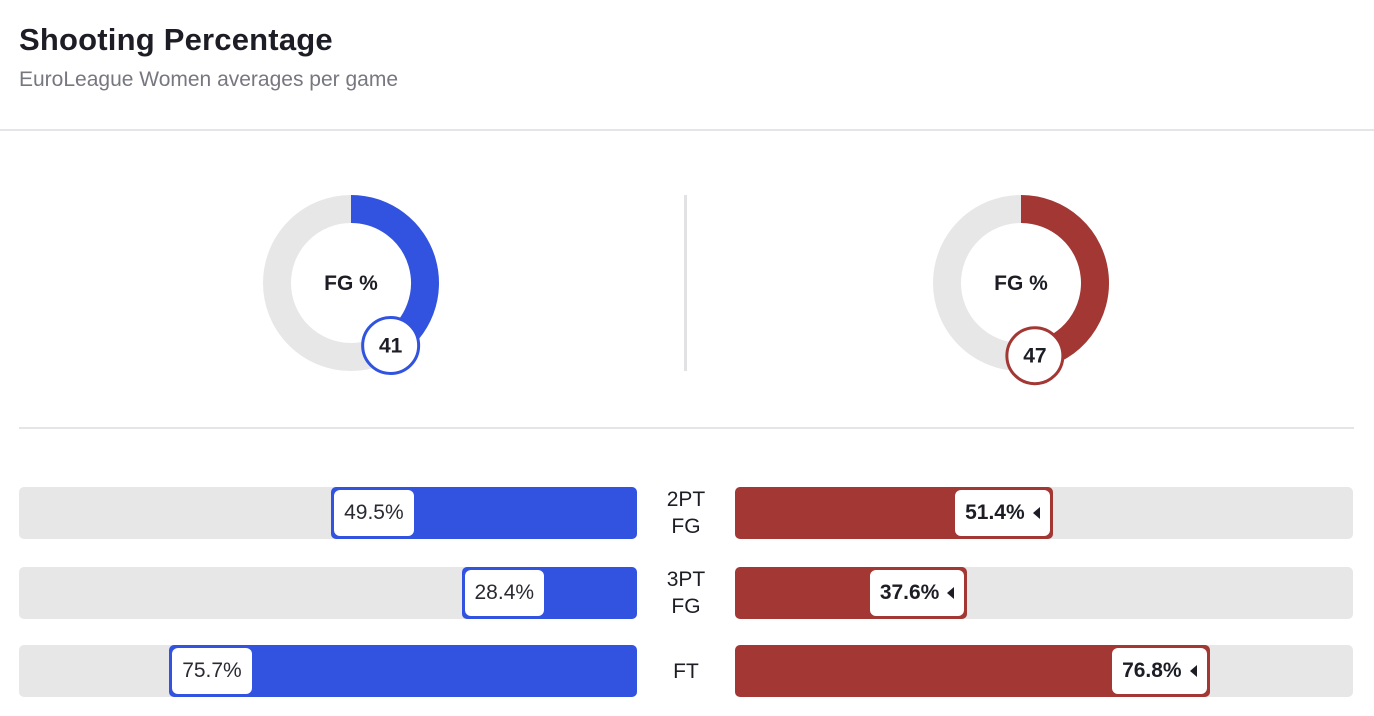  I want to click on section-divider, so click(686, 428).